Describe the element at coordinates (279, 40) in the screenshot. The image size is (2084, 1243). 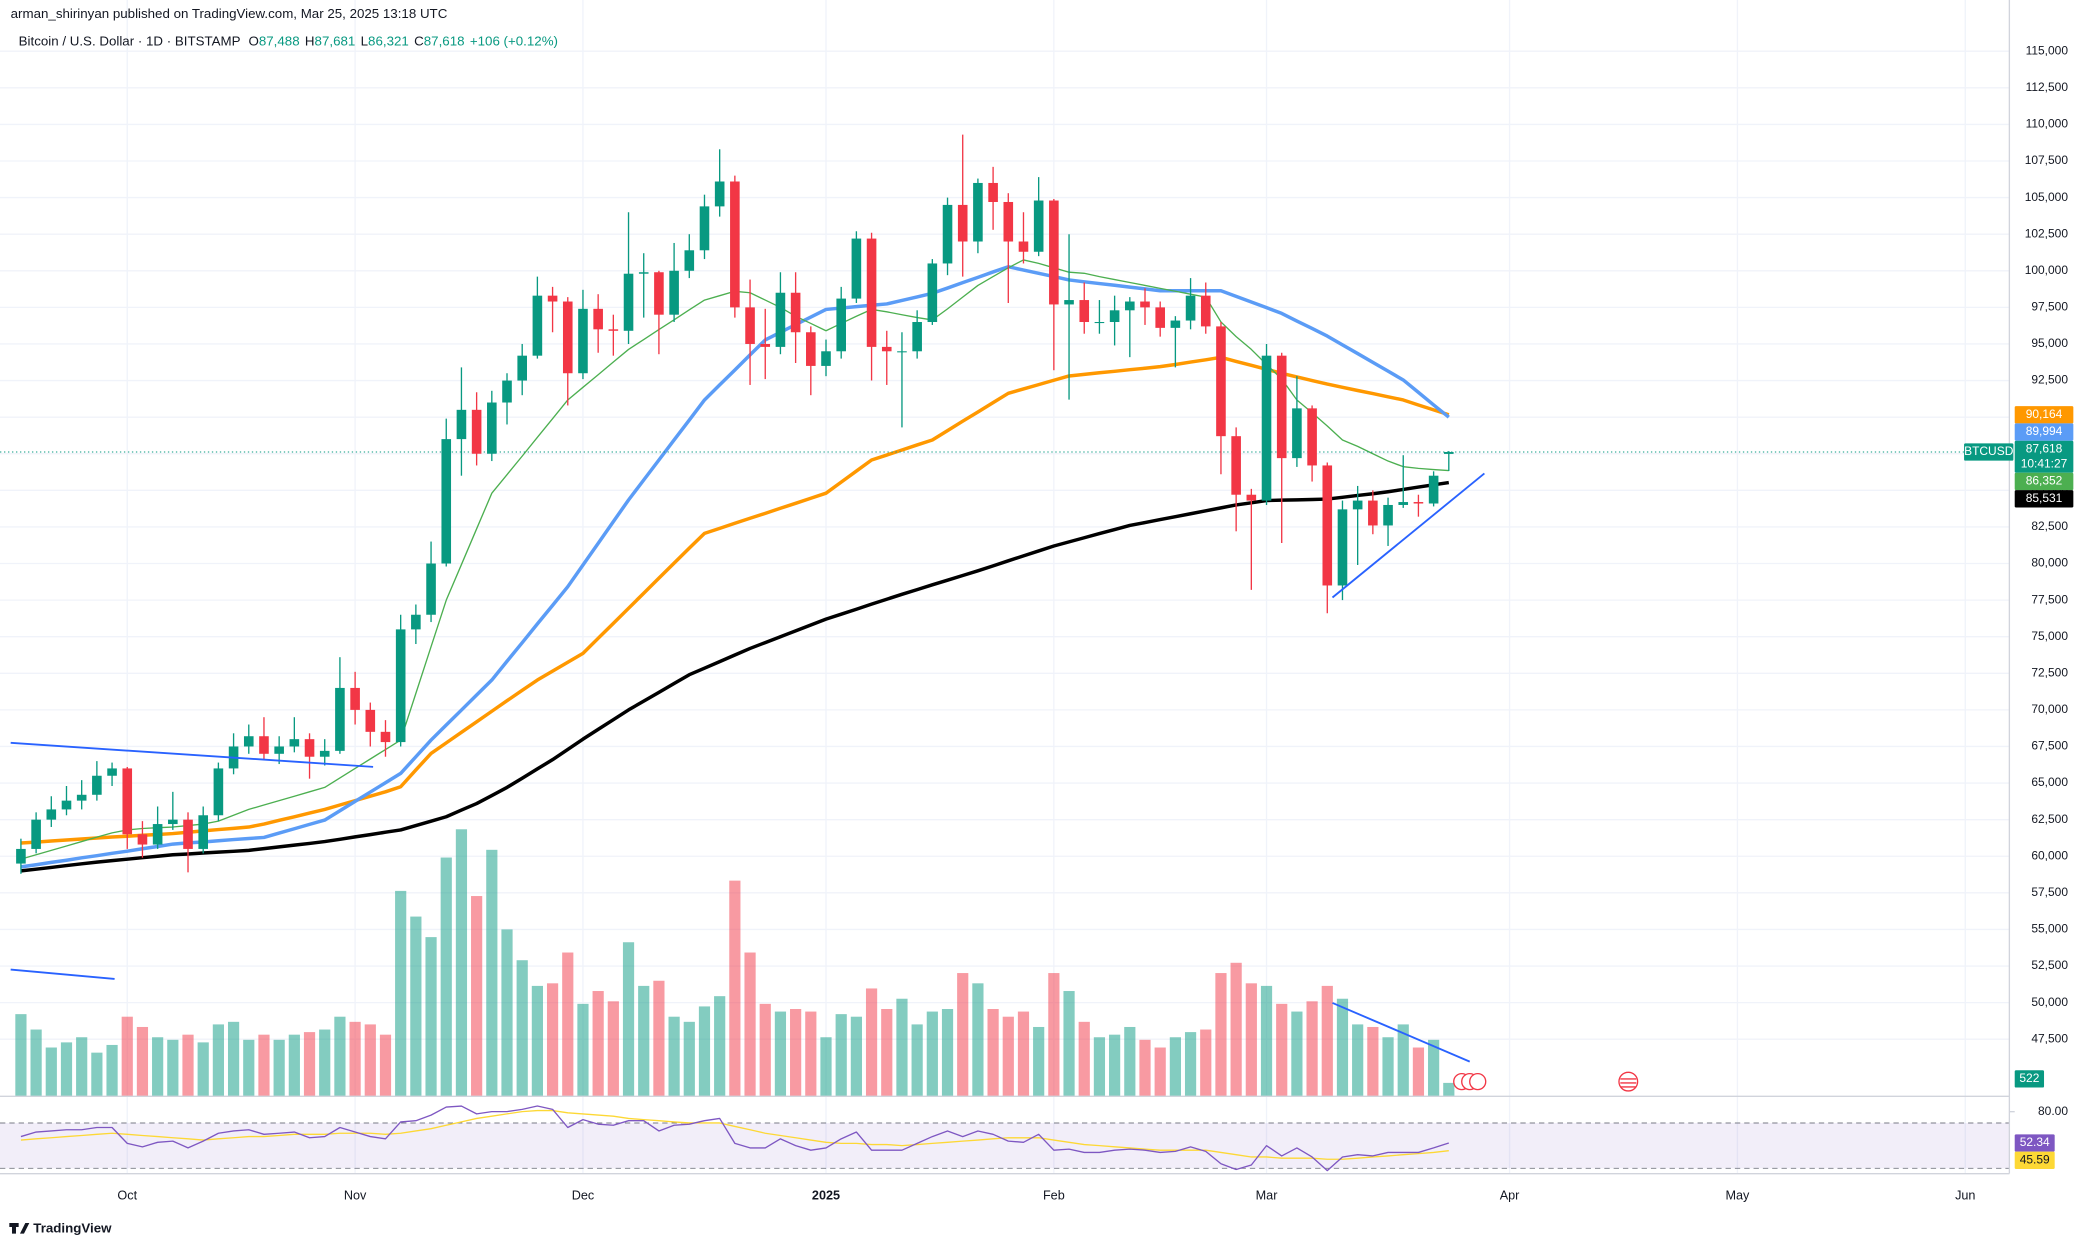
I see `ohlc-value: 87,488` at that location.